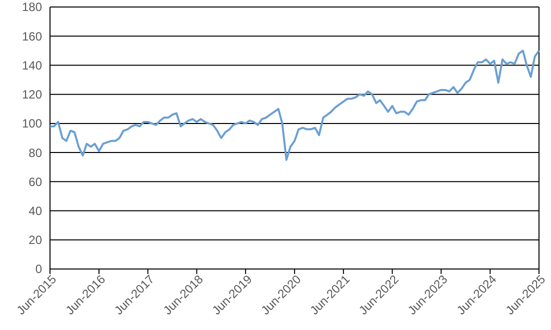 Image resolution: width=551 pixels, height=330 pixels. I want to click on y-tick-label: 20, so click(35, 240).